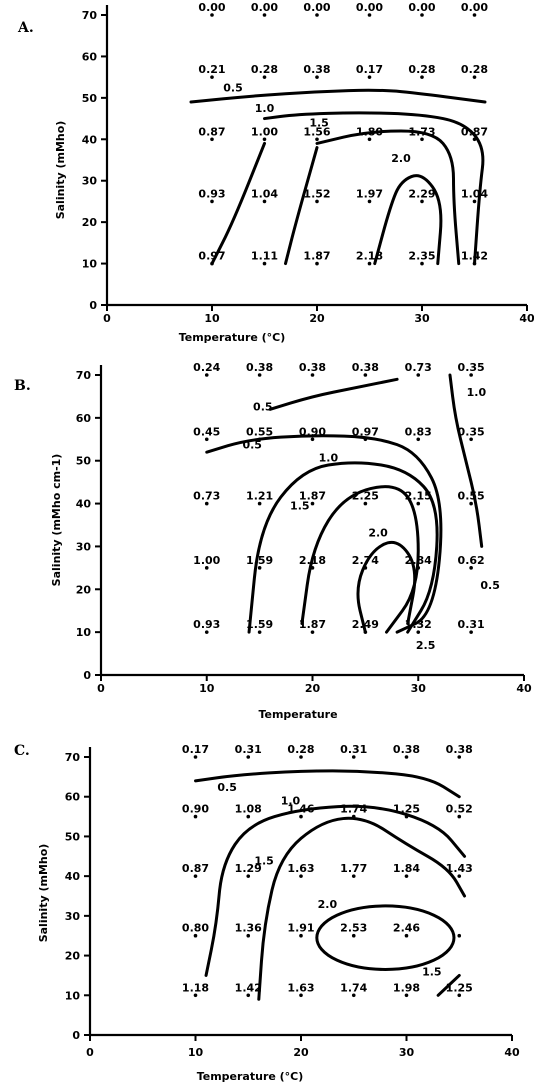 The width and height of the screenshot is (534, 1087). Describe the element at coordinates (195, 868) in the screenshot. I see `data-label: 0.87` at that location.